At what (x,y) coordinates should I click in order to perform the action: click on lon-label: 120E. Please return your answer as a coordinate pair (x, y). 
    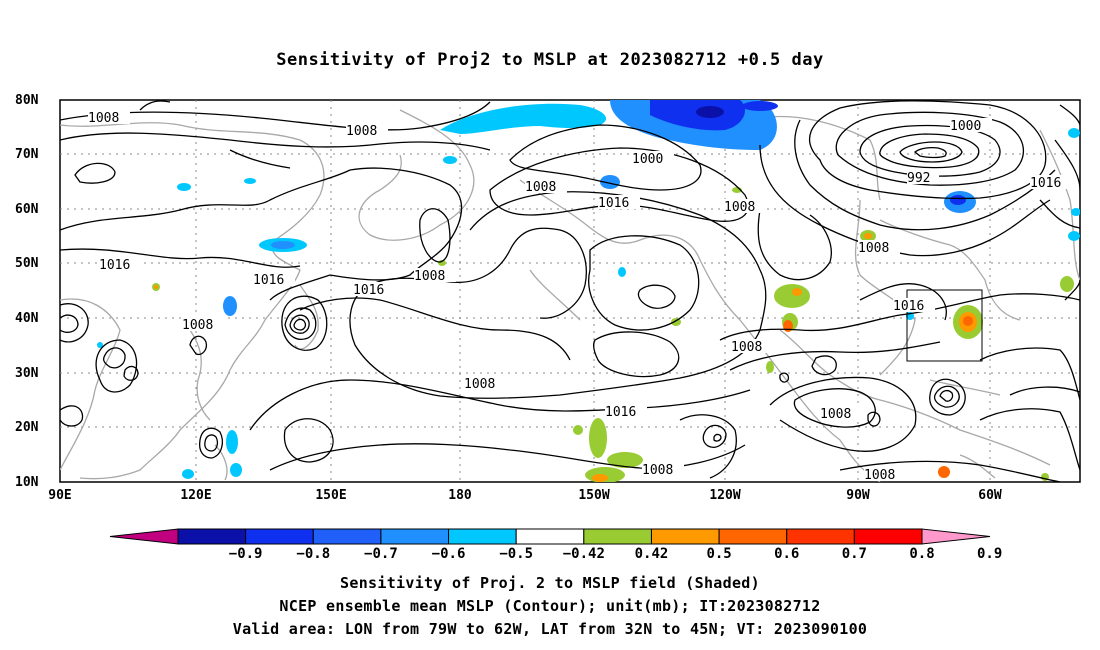
    Looking at the image, I should click on (195, 495).